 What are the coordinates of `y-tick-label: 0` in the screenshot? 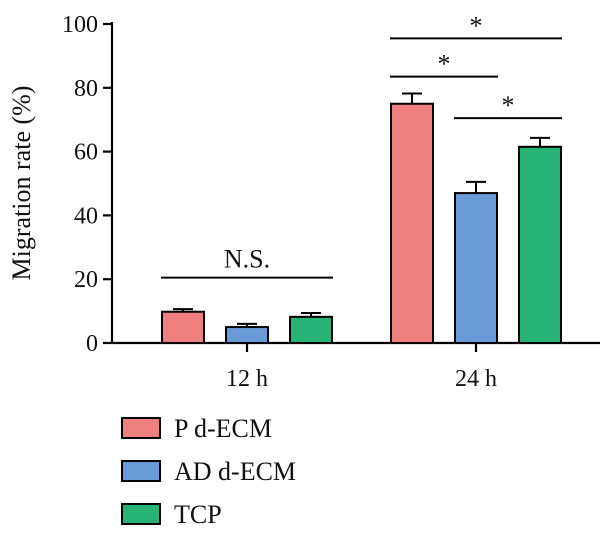 It's located at (92, 344).